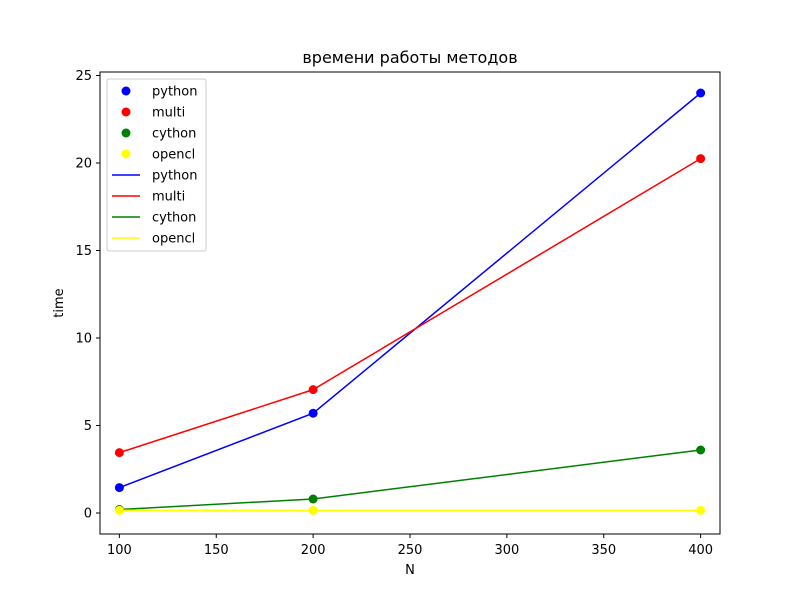 This screenshot has width=800, height=600. Describe the element at coordinates (700, 550) in the screenshot. I see `x-tick-label: 400` at that location.